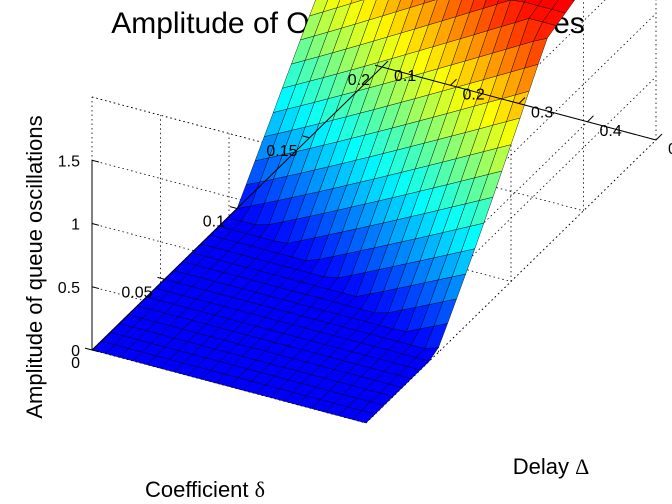  I want to click on y-tick-label: 0.1, so click(405, 76).